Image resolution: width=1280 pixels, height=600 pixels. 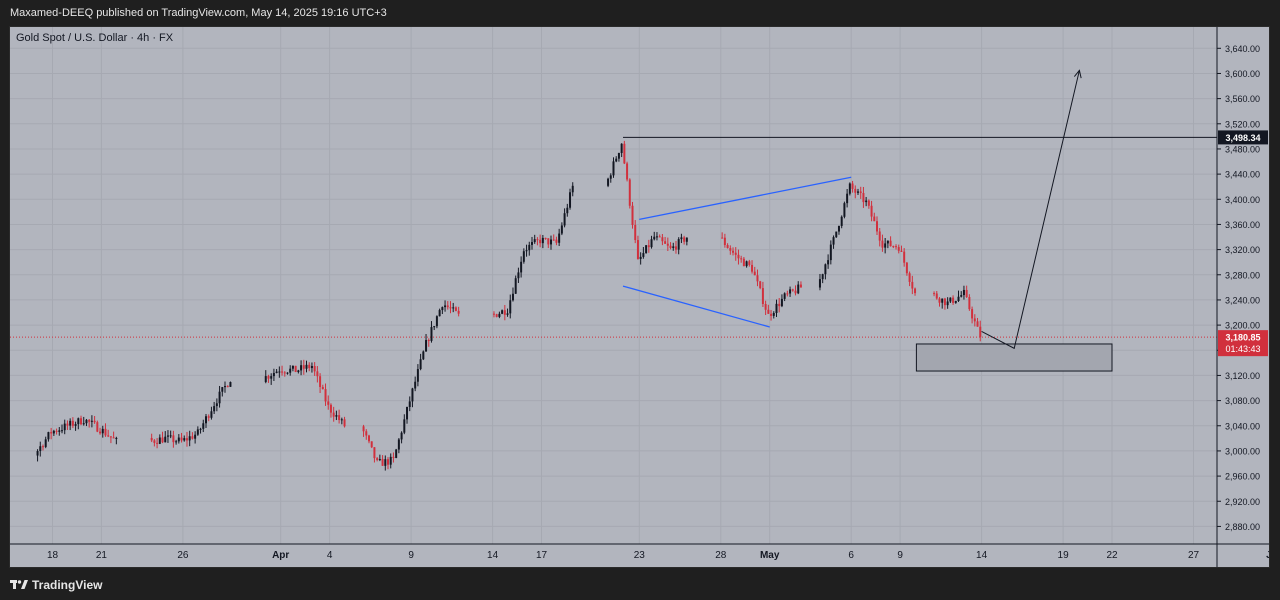 I want to click on x-tick-label: 4, so click(x=330, y=555).